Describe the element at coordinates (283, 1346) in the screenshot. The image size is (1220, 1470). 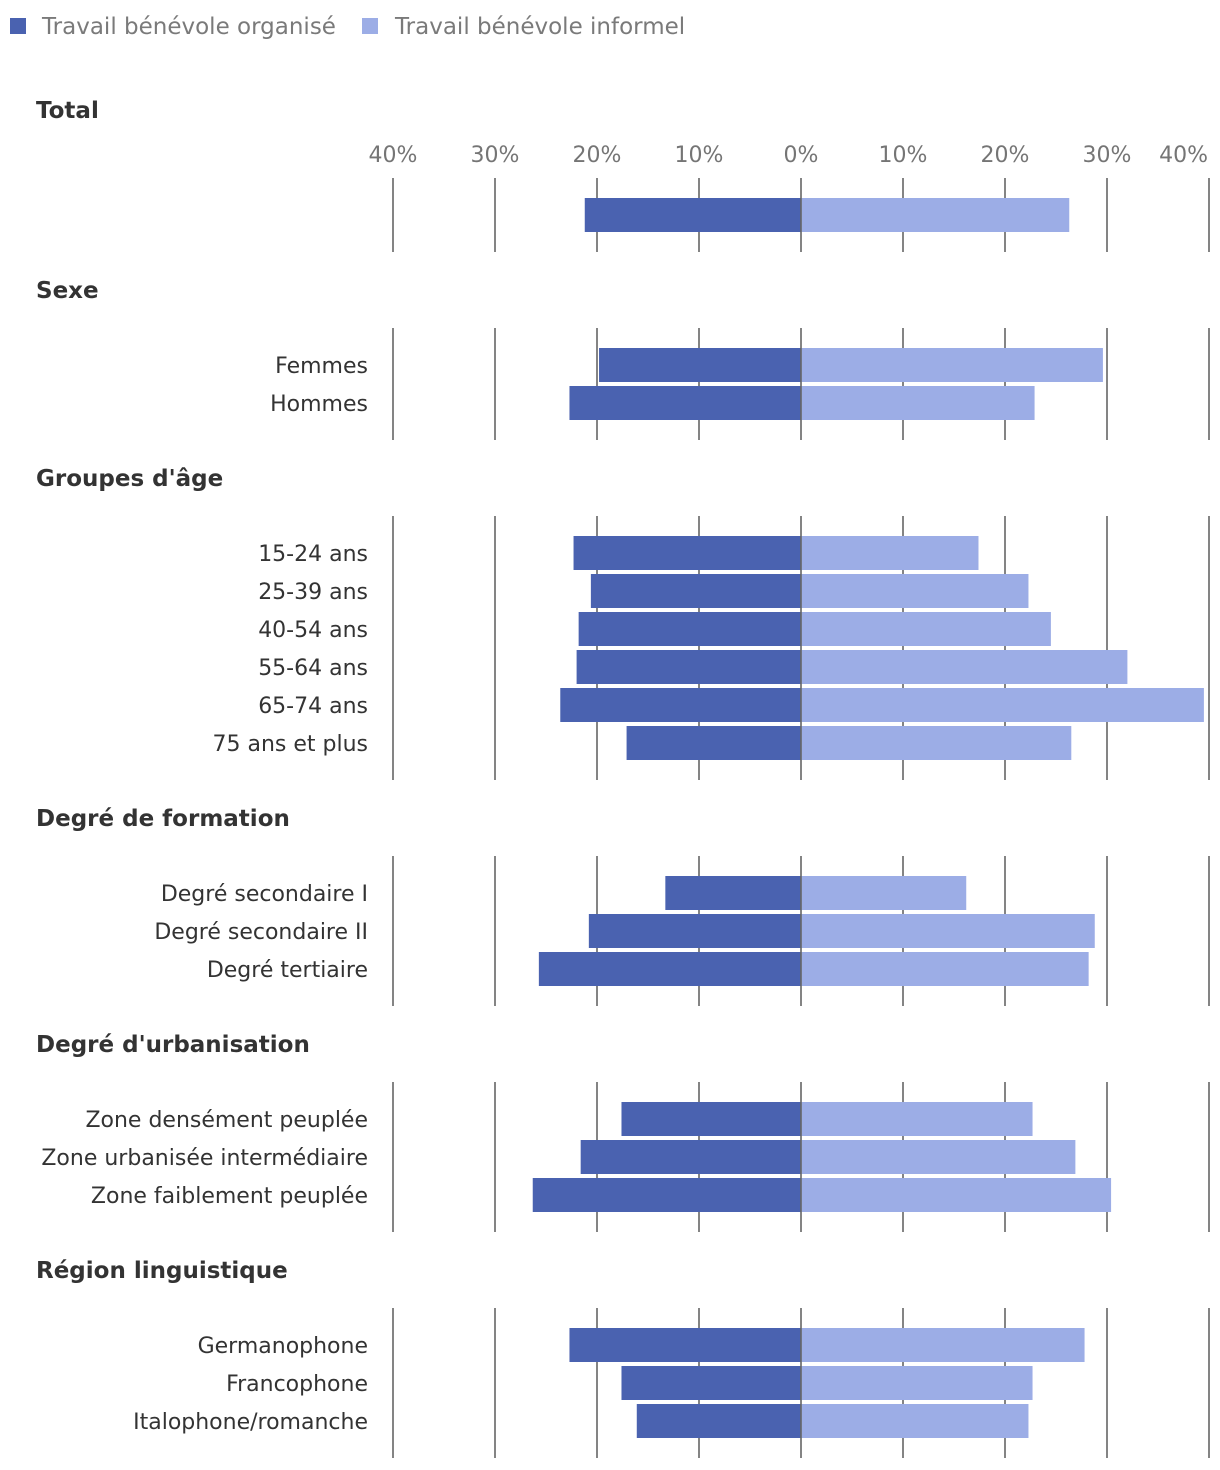
I see `category-label: Germanophone` at that location.